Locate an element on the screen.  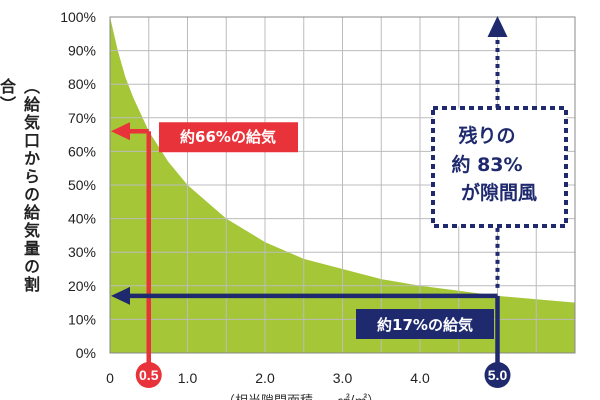
y-tick-label: 50% is located at coordinates (82, 185).